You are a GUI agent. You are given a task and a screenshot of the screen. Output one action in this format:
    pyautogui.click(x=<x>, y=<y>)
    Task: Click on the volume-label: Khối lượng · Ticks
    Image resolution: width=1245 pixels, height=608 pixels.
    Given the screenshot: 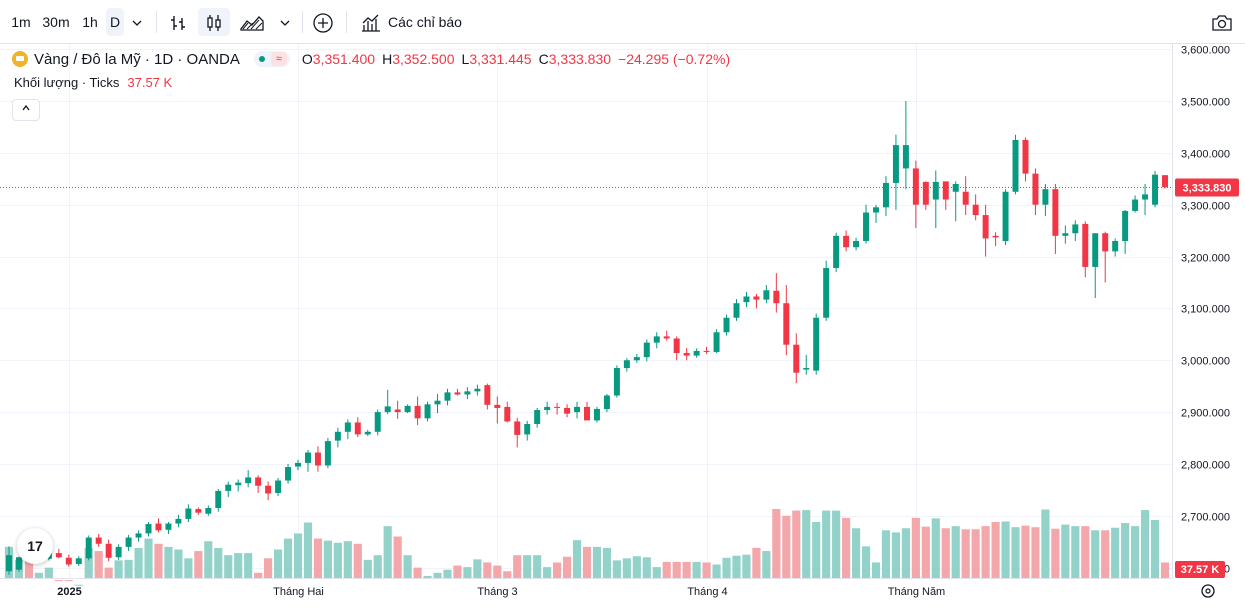 What is the action you would take?
    pyautogui.click(x=67, y=82)
    